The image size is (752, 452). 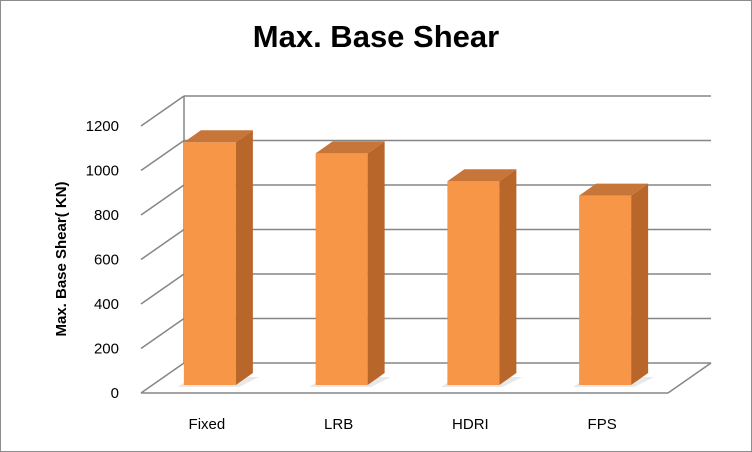 What do you see at coordinates (207, 424) in the screenshot?
I see `x-tick-label: Fixed` at bounding box center [207, 424].